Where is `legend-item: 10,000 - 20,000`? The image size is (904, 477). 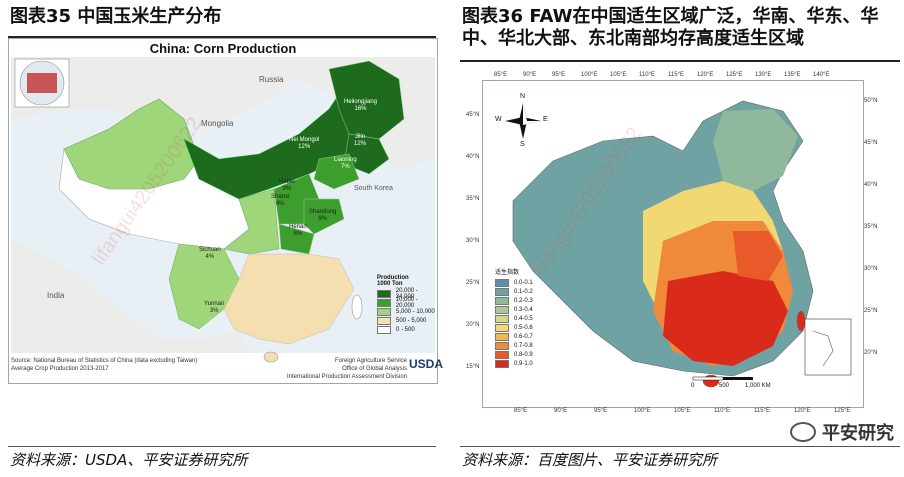
legend-item: 10,000 - 20,000 is located at coordinates (407, 303).